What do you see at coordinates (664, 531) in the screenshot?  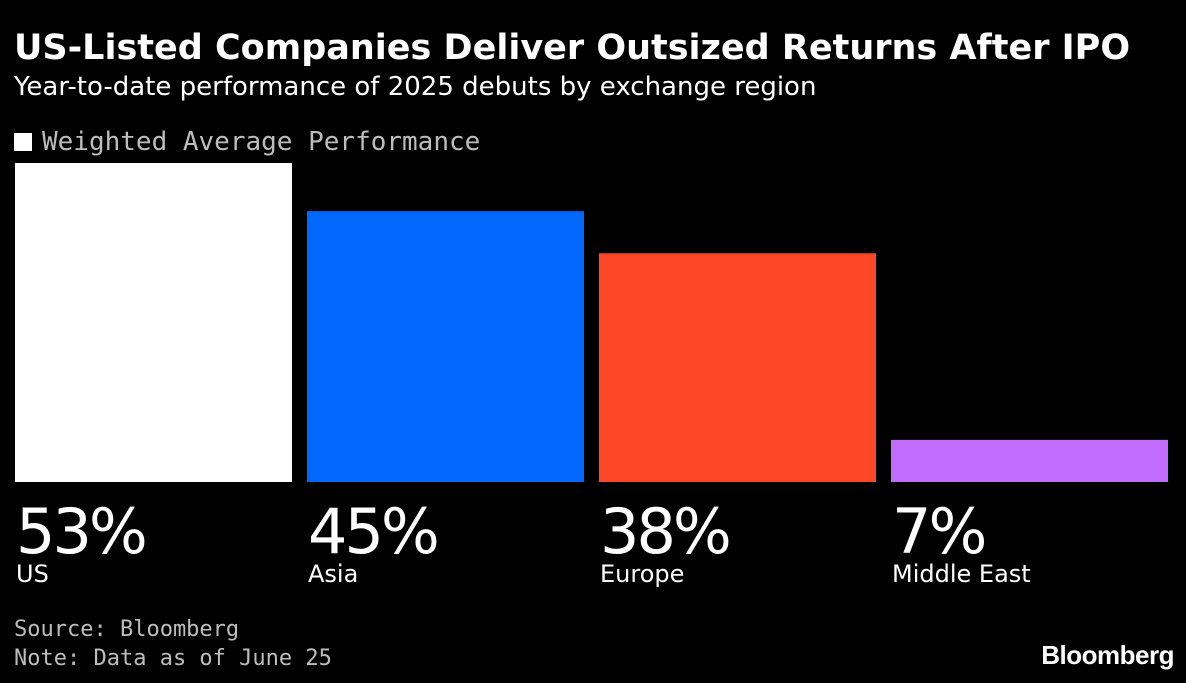 I see `value-label: 38%` at bounding box center [664, 531].